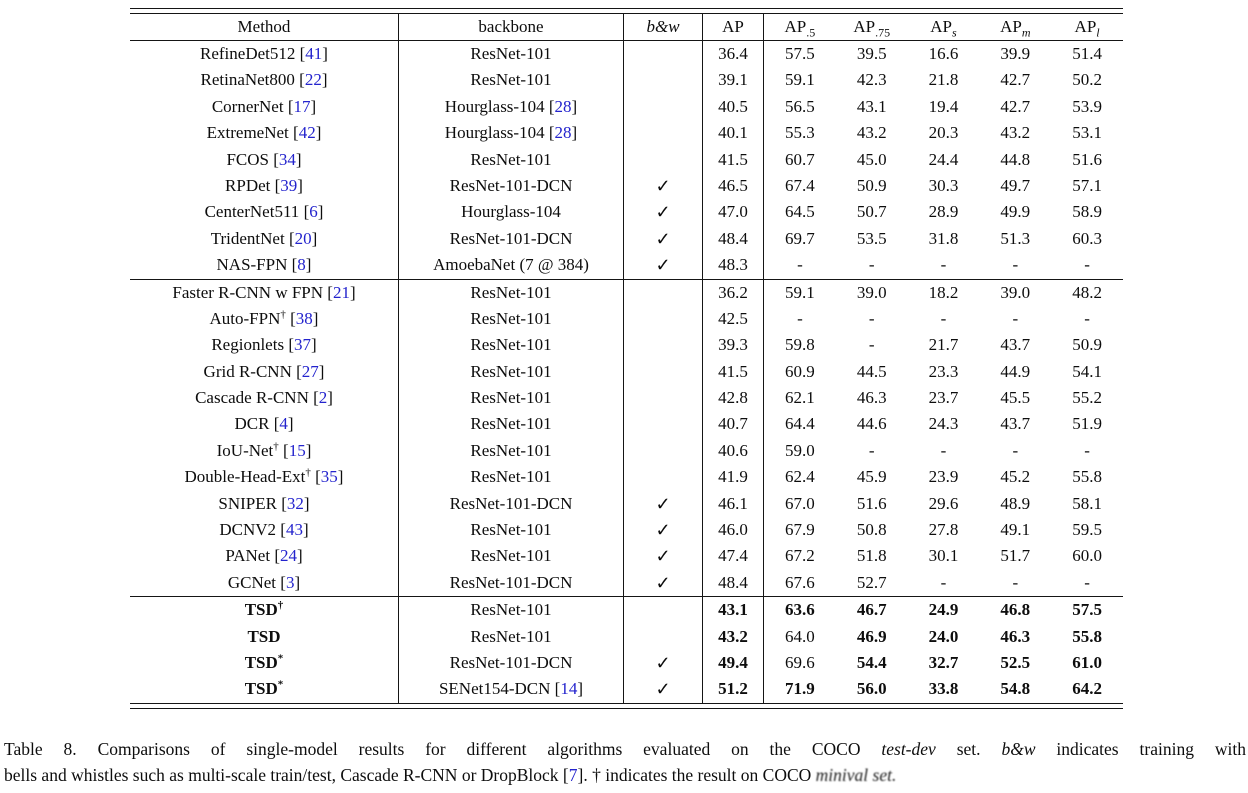  Describe the element at coordinates (1015, 27) in the screenshot. I see `column-header-apm: APm` at that location.